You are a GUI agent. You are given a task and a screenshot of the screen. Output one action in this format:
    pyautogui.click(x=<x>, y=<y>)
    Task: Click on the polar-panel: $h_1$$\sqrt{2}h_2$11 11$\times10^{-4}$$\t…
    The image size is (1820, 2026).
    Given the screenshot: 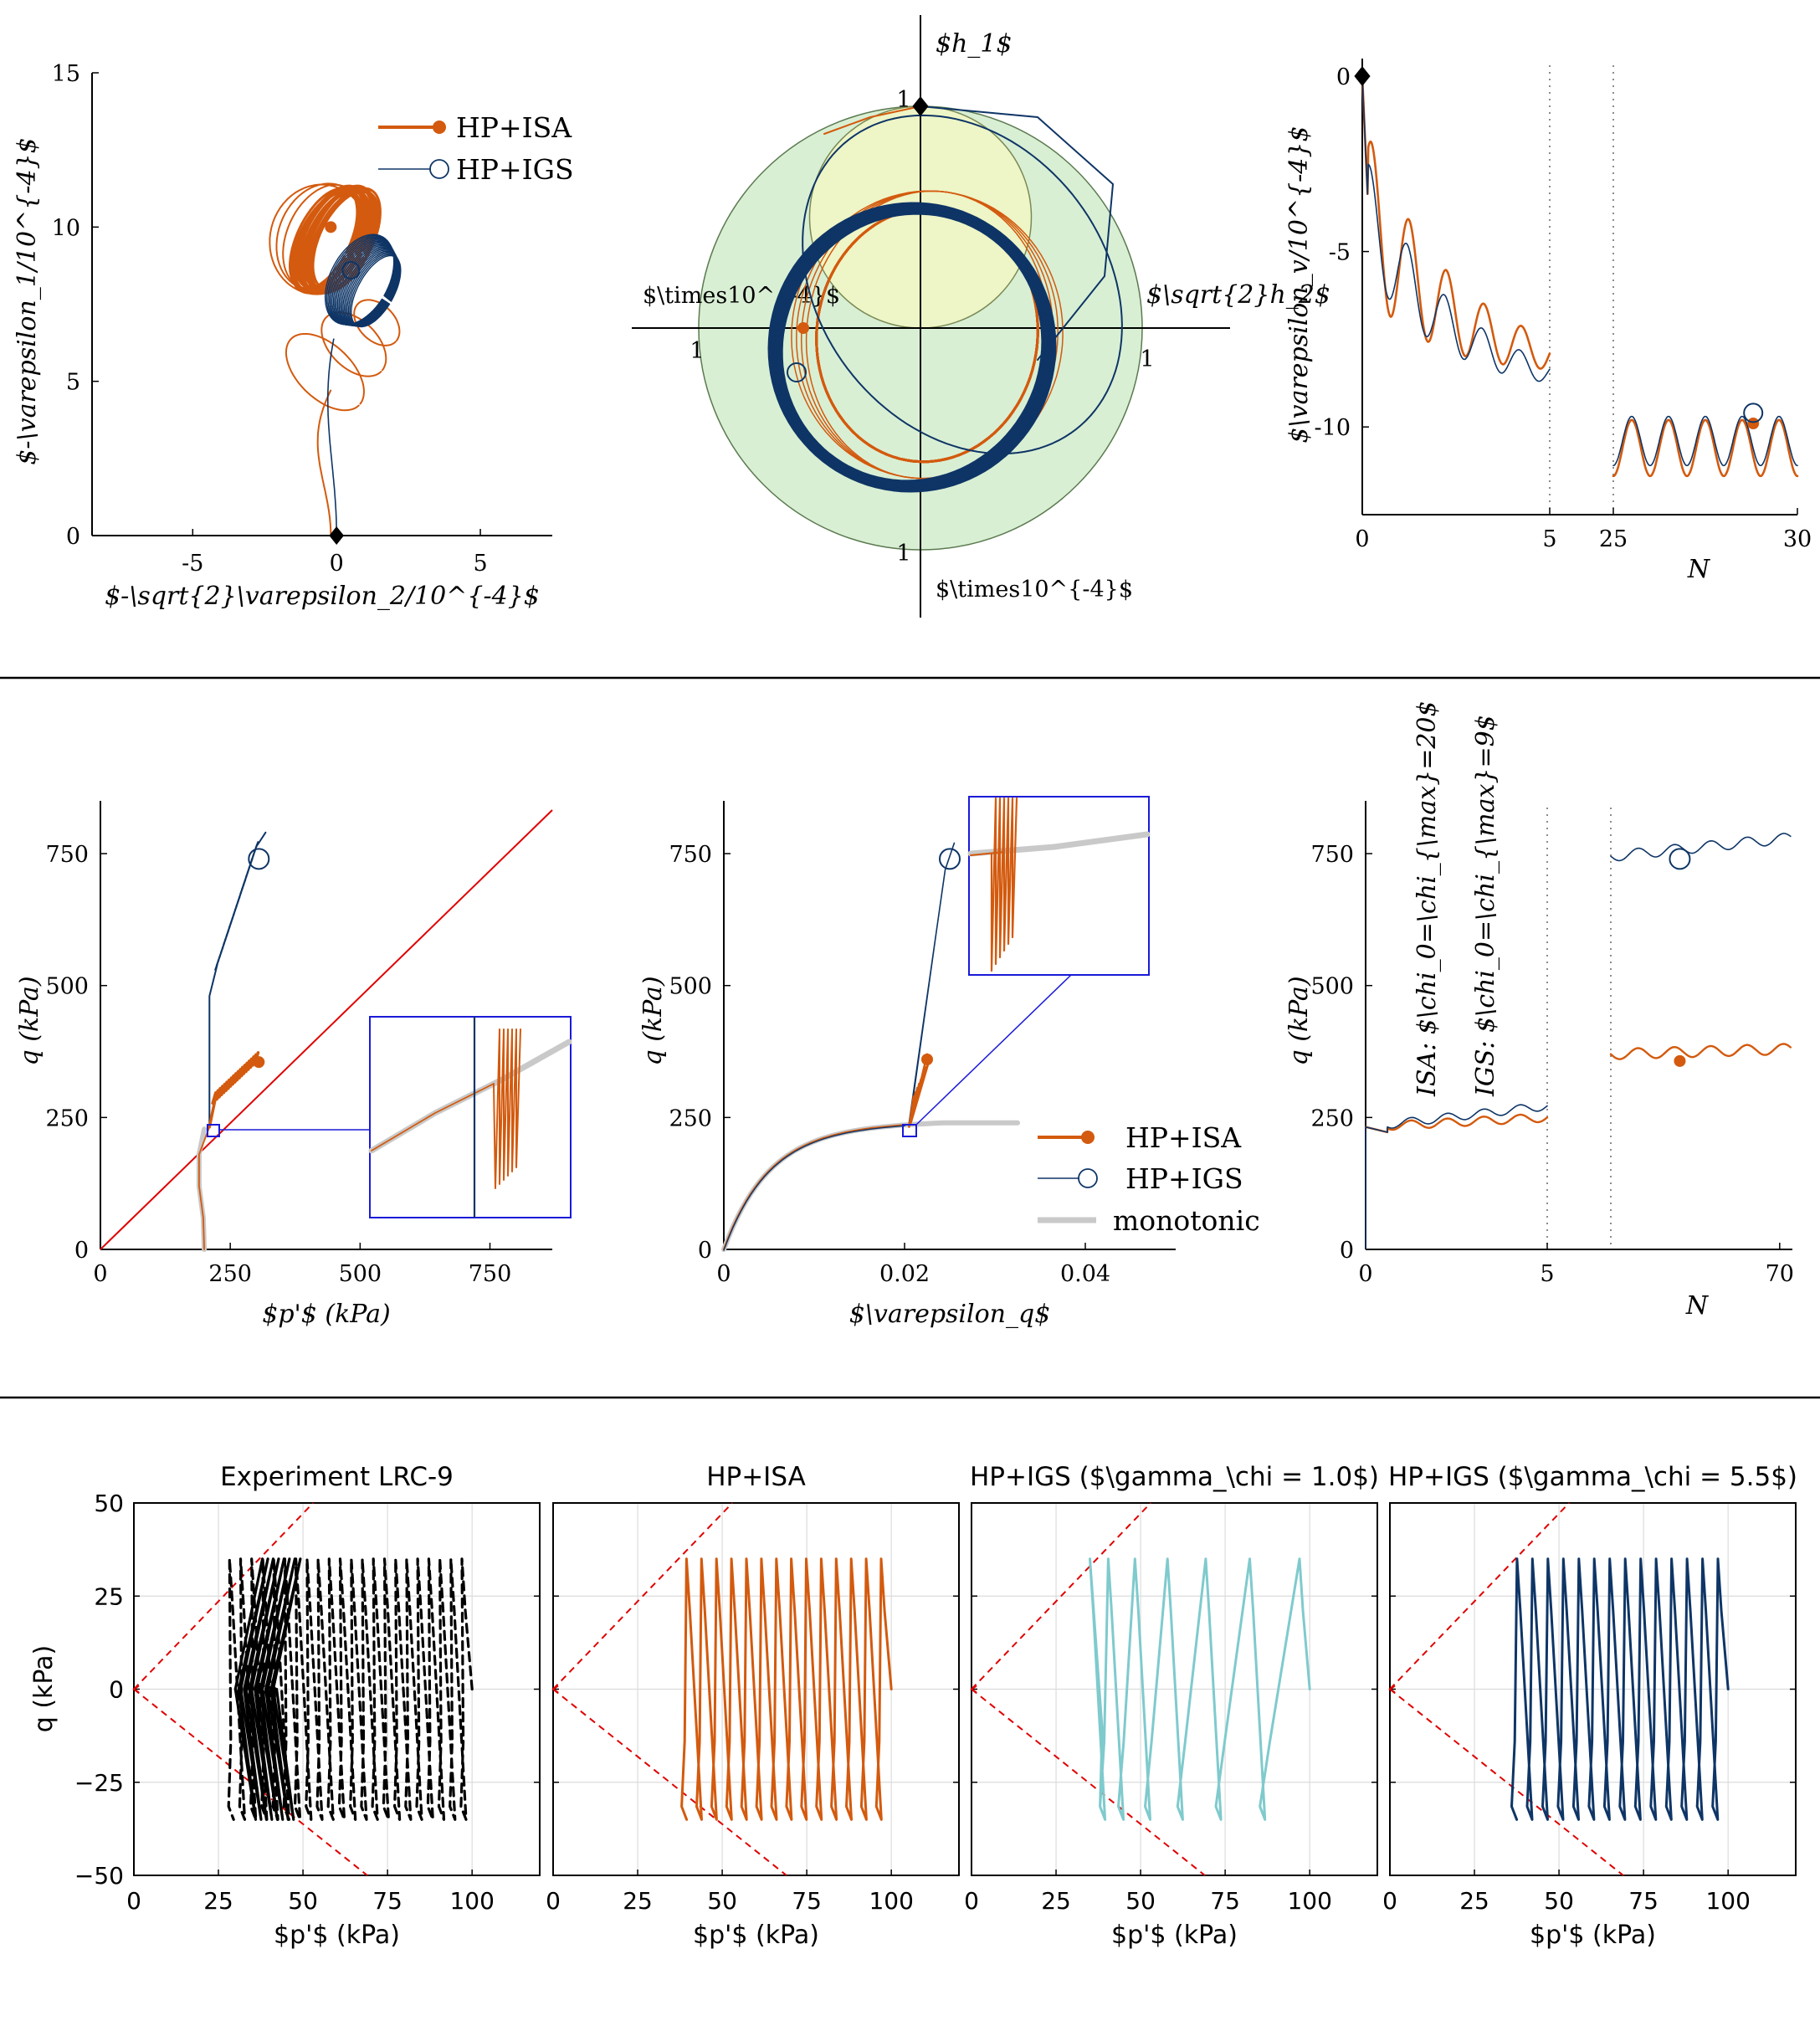 What is the action you would take?
    pyautogui.click(x=981, y=317)
    